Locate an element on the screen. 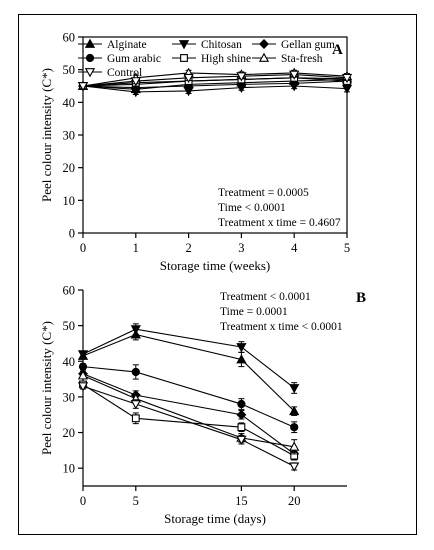 The height and width of the screenshot is (550, 434). legend-item-chitosan: Chitosan is located at coordinates (207, 45).